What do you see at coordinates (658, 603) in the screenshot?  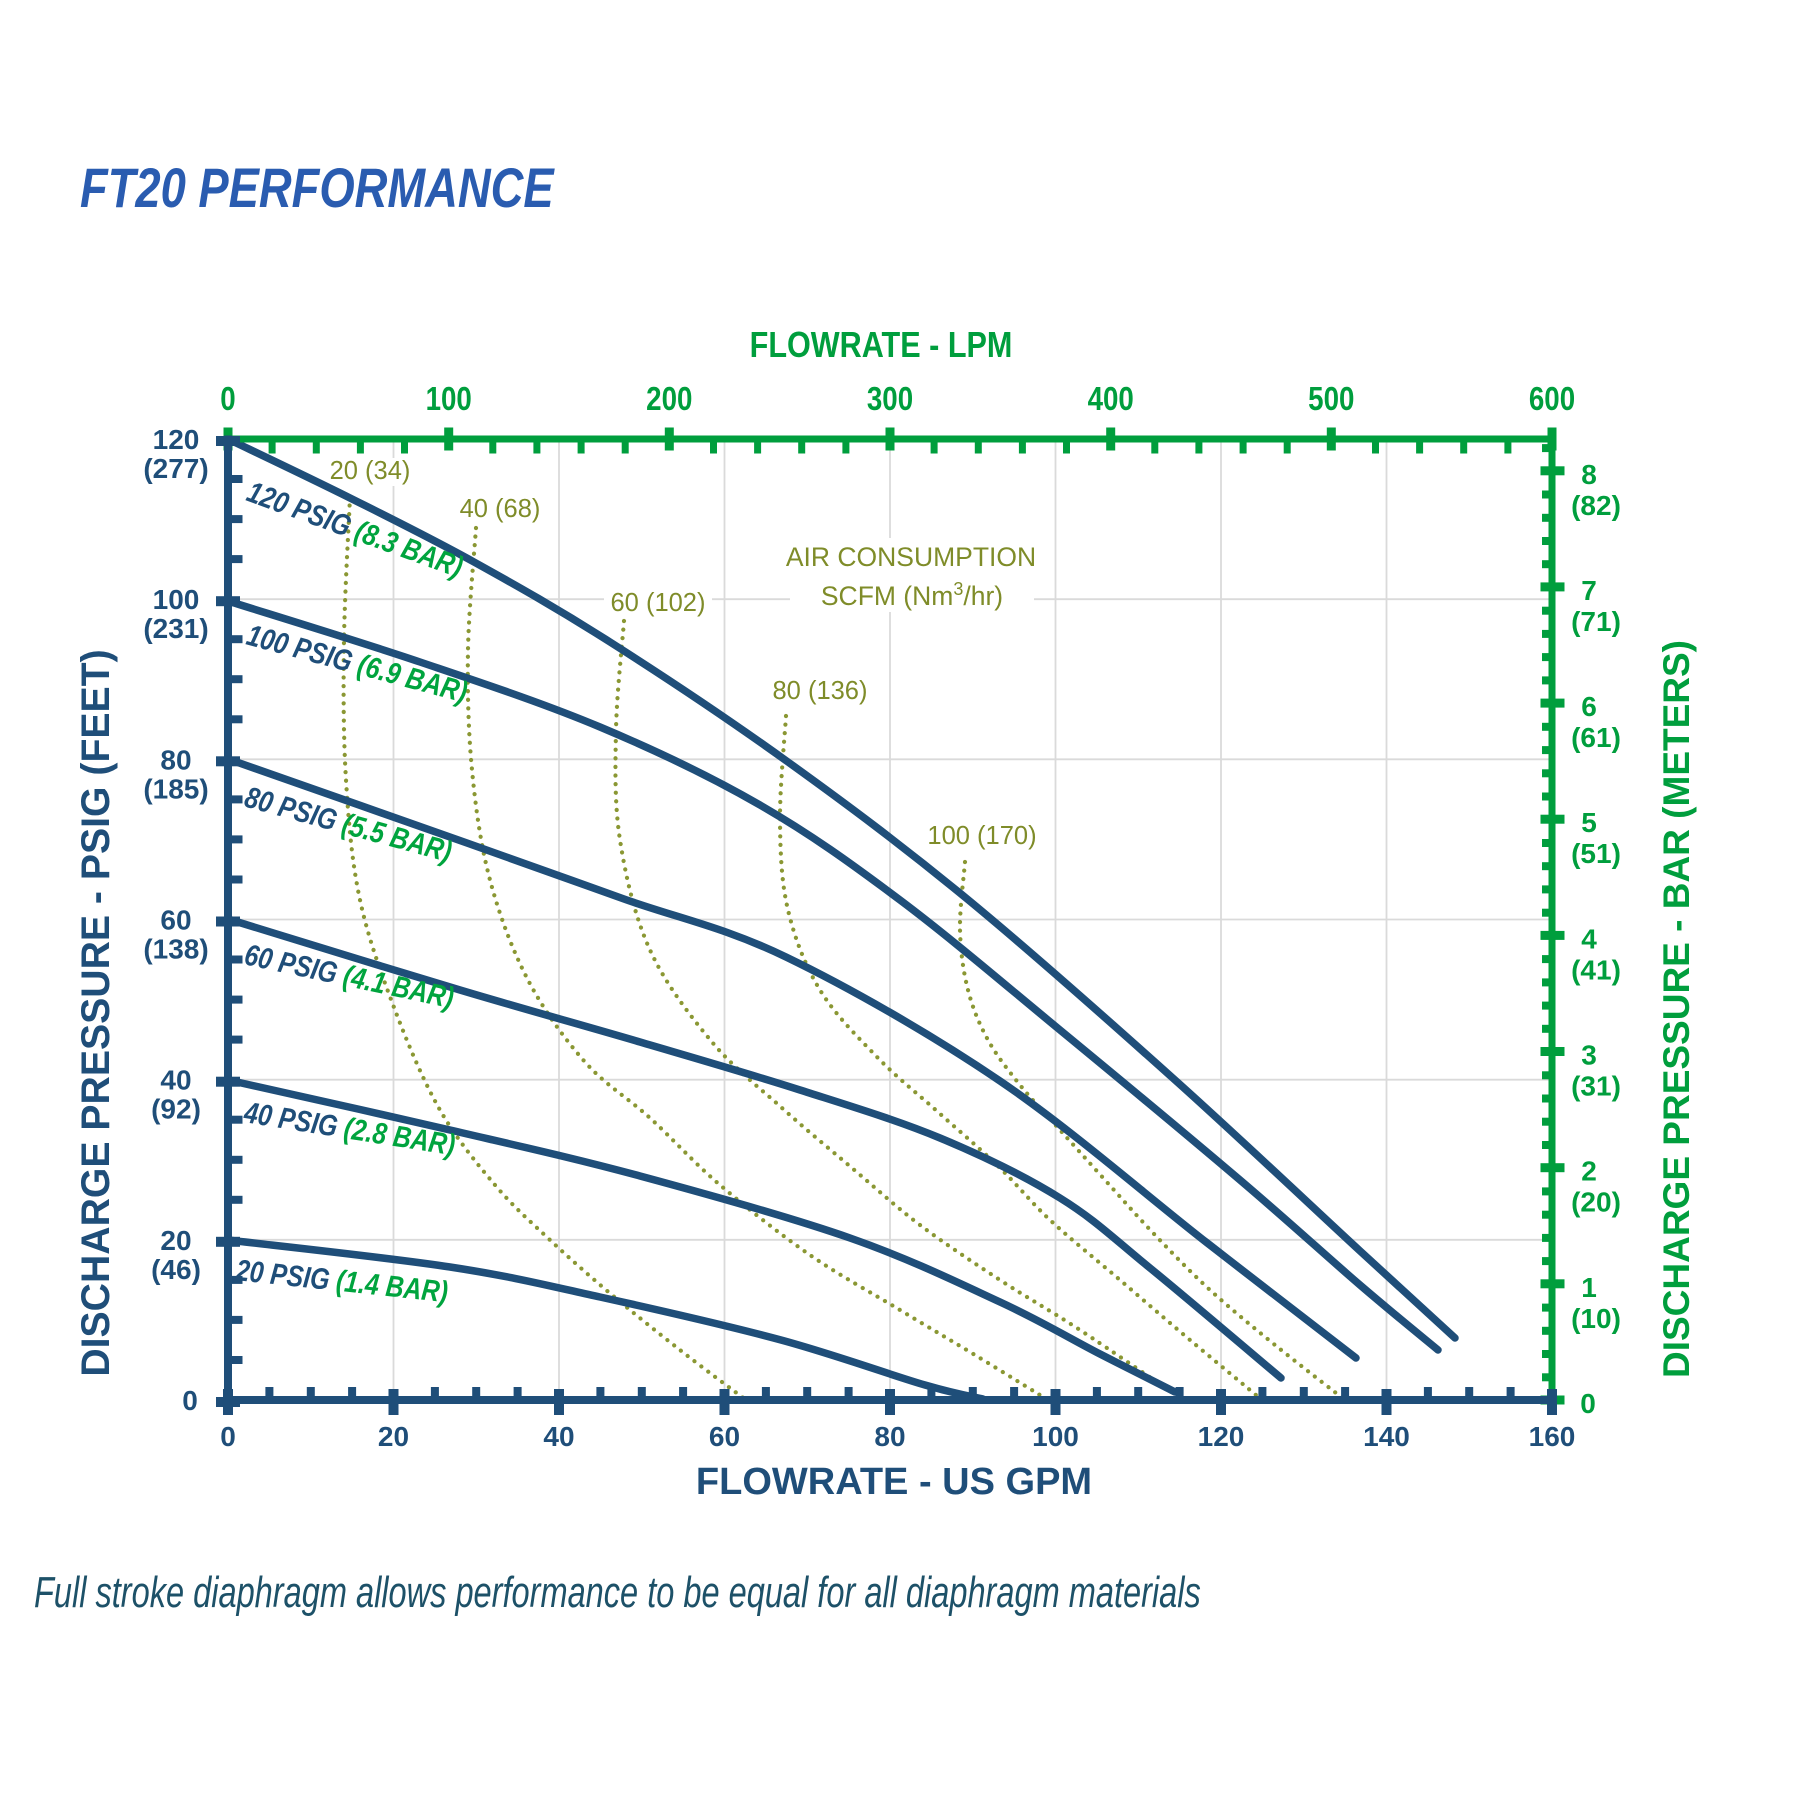 I see `svg-text: 60 (102)` at bounding box center [658, 603].